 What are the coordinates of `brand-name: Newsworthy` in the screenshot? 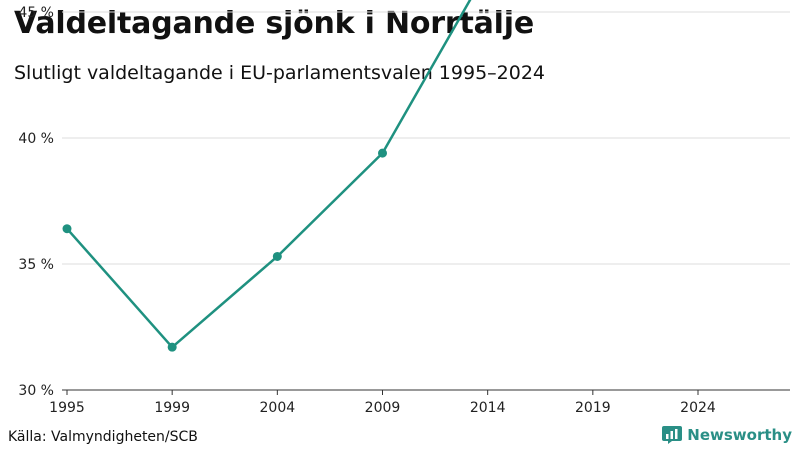 It's located at (739, 435).